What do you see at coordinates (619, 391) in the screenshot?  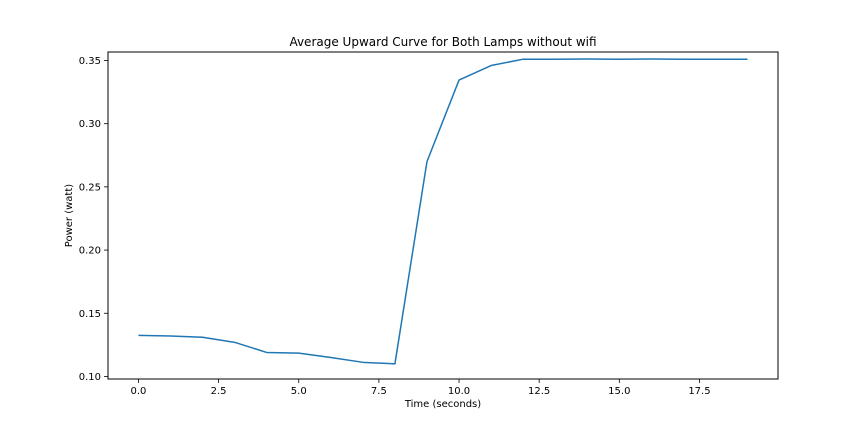 I see `x-tick-label: 15.0` at bounding box center [619, 391].